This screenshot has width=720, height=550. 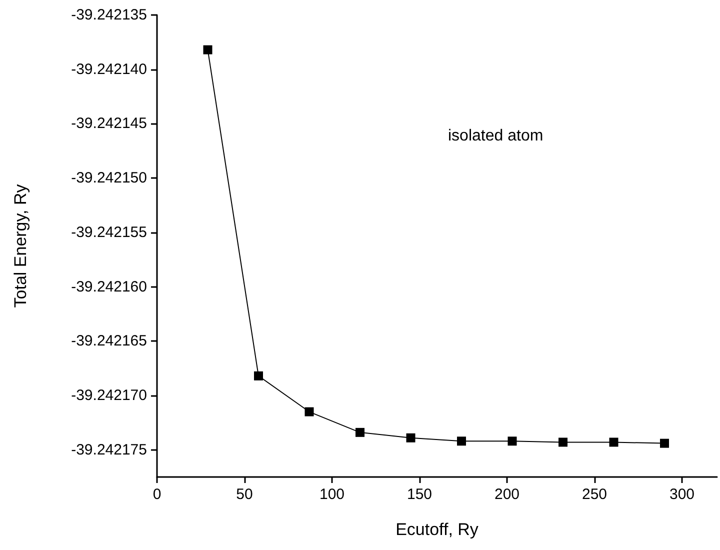 I want to click on y-tick-label: -39.242135, so click(x=109, y=15).